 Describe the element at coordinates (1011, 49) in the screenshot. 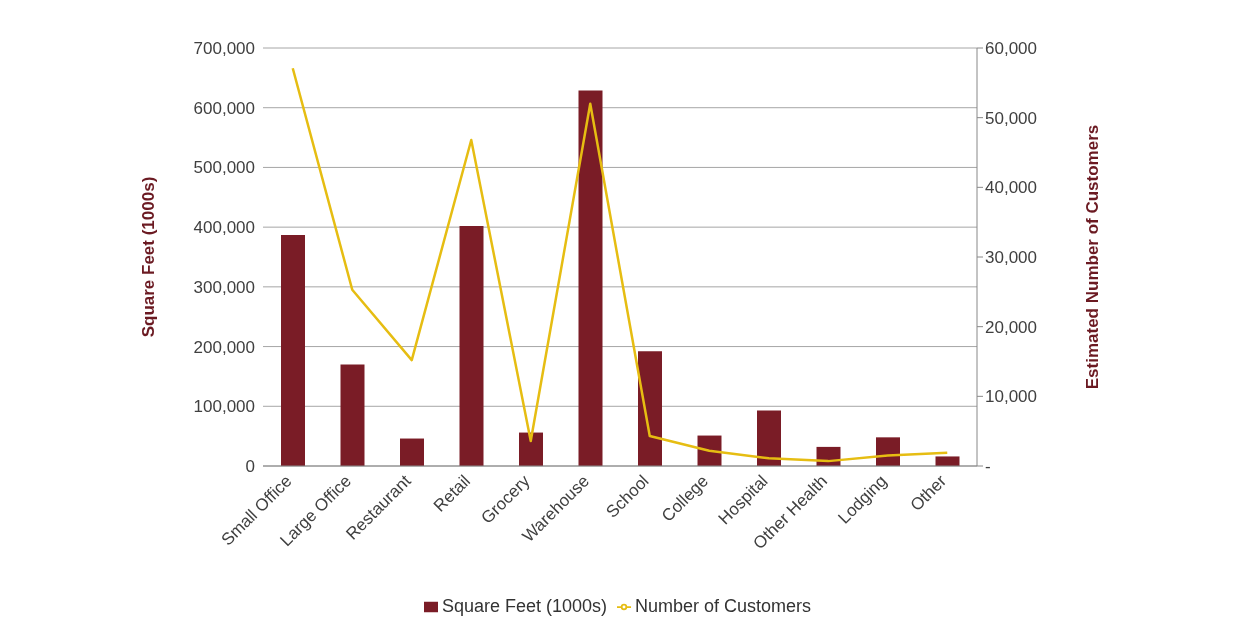

I see `y2-tick-label: 60,000` at that location.